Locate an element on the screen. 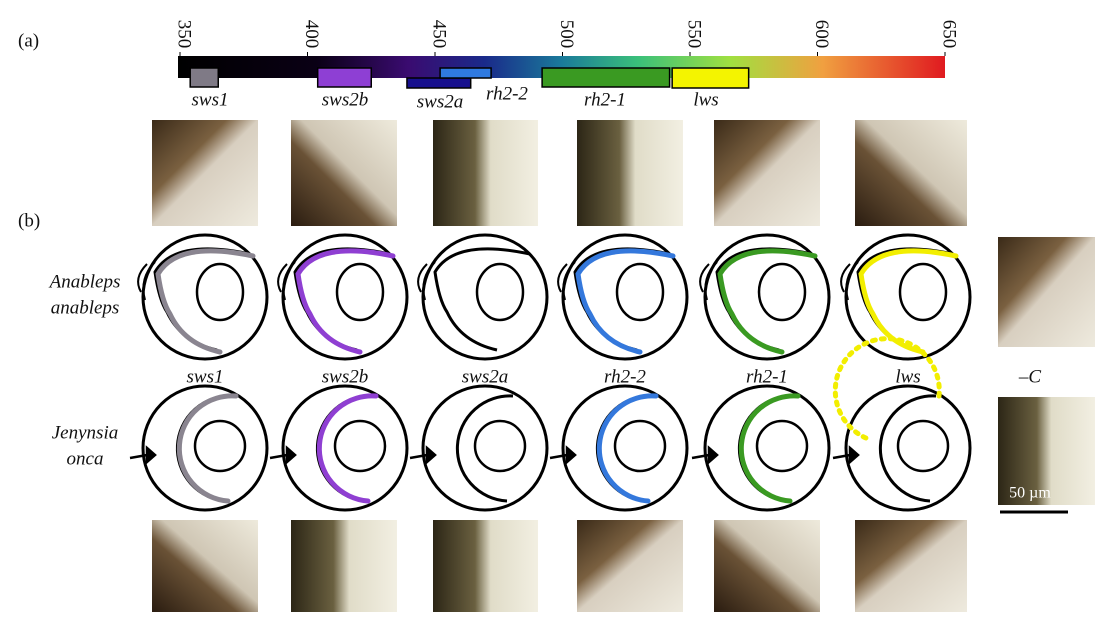 The height and width of the screenshot is (625, 1099). species-name: anableps is located at coordinates (85, 307).